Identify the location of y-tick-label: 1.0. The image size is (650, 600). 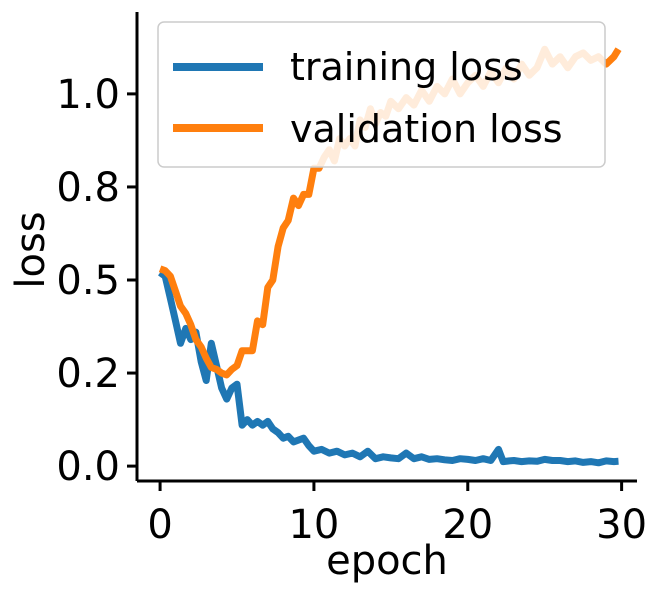
(88, 95).